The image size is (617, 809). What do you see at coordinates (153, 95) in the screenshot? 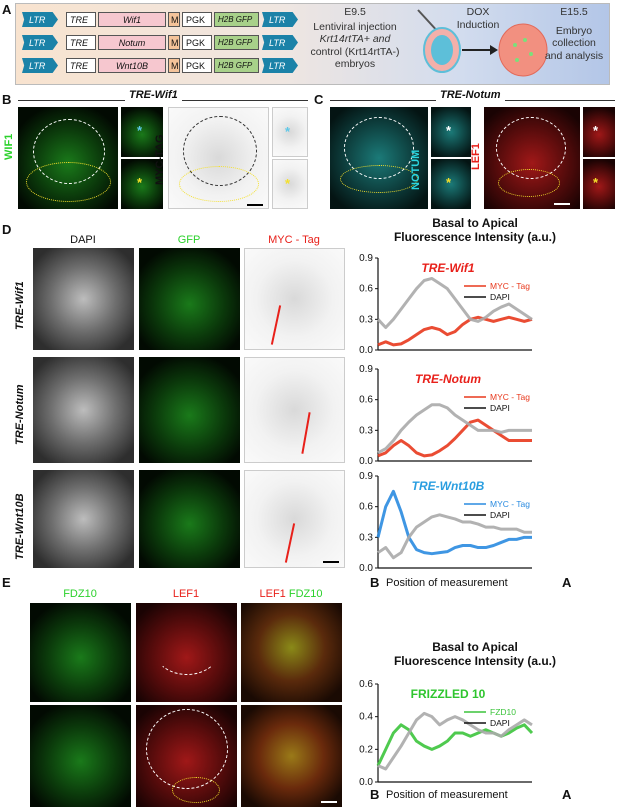
I see `panel-b-title: TRE-Wif1` at bounding box center [153, 95].